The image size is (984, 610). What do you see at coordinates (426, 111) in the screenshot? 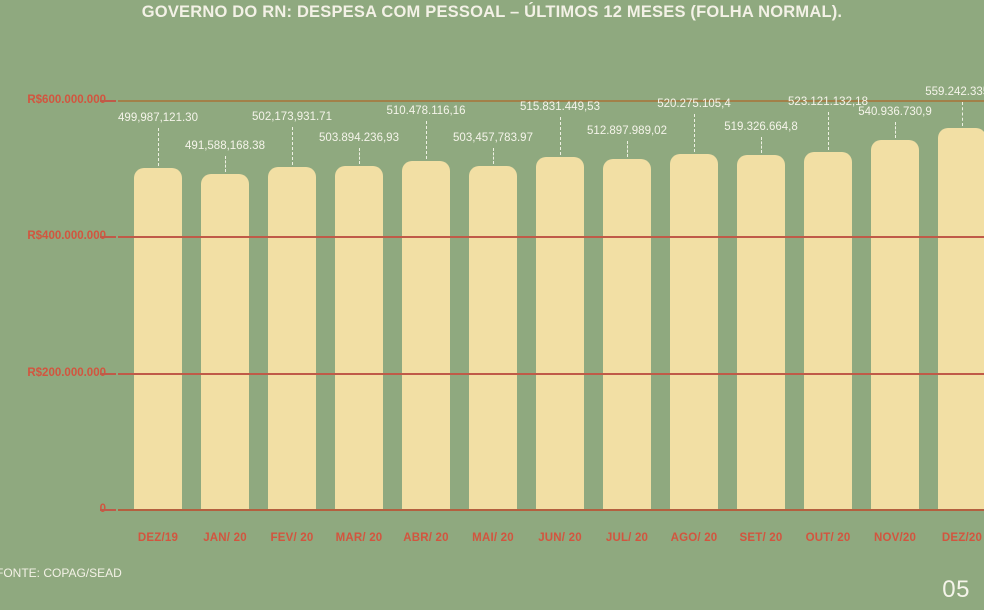
I see `data-label: 510.478.116,16` at bounding box center [426, 111].